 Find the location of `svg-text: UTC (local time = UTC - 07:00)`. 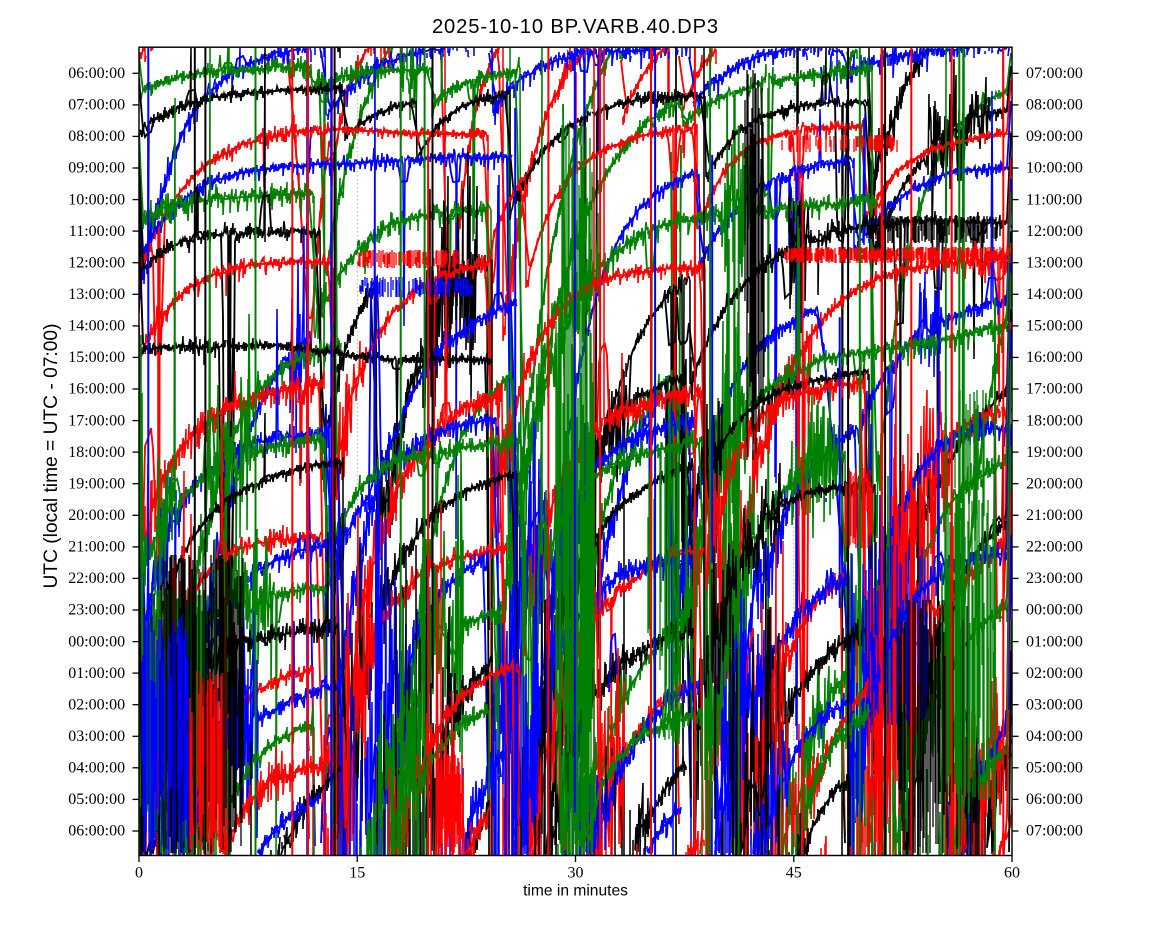

svg-text: UTC (local time = UTC - 07:00) is located at coordinates (51, 456).